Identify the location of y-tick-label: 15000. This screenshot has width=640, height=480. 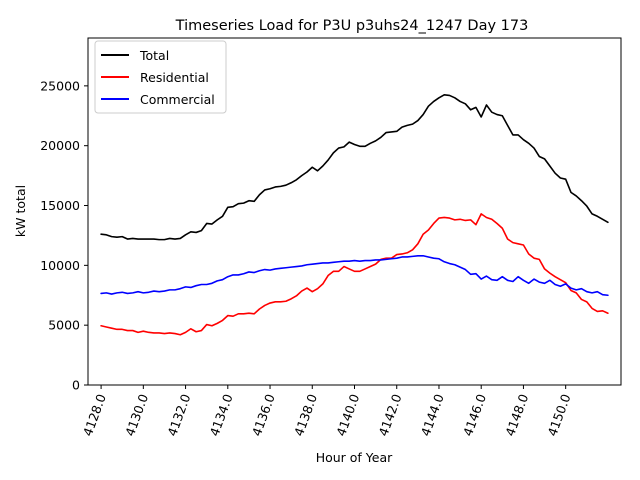
(60, 205).